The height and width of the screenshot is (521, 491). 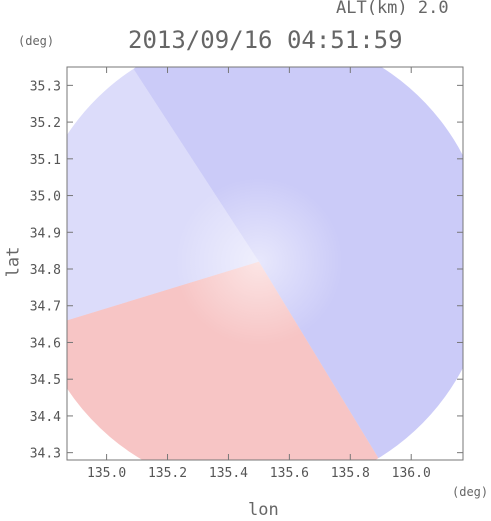 What do you see at coordinates (45, 343) in the screenshot?
I see `y-tick-label: 34.6` at bounding box center [45, 343].